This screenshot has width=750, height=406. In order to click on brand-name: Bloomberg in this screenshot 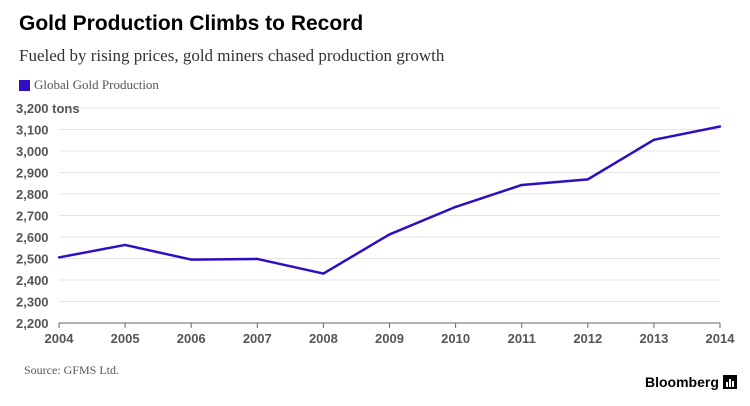, I will do `click(682, 382)`.